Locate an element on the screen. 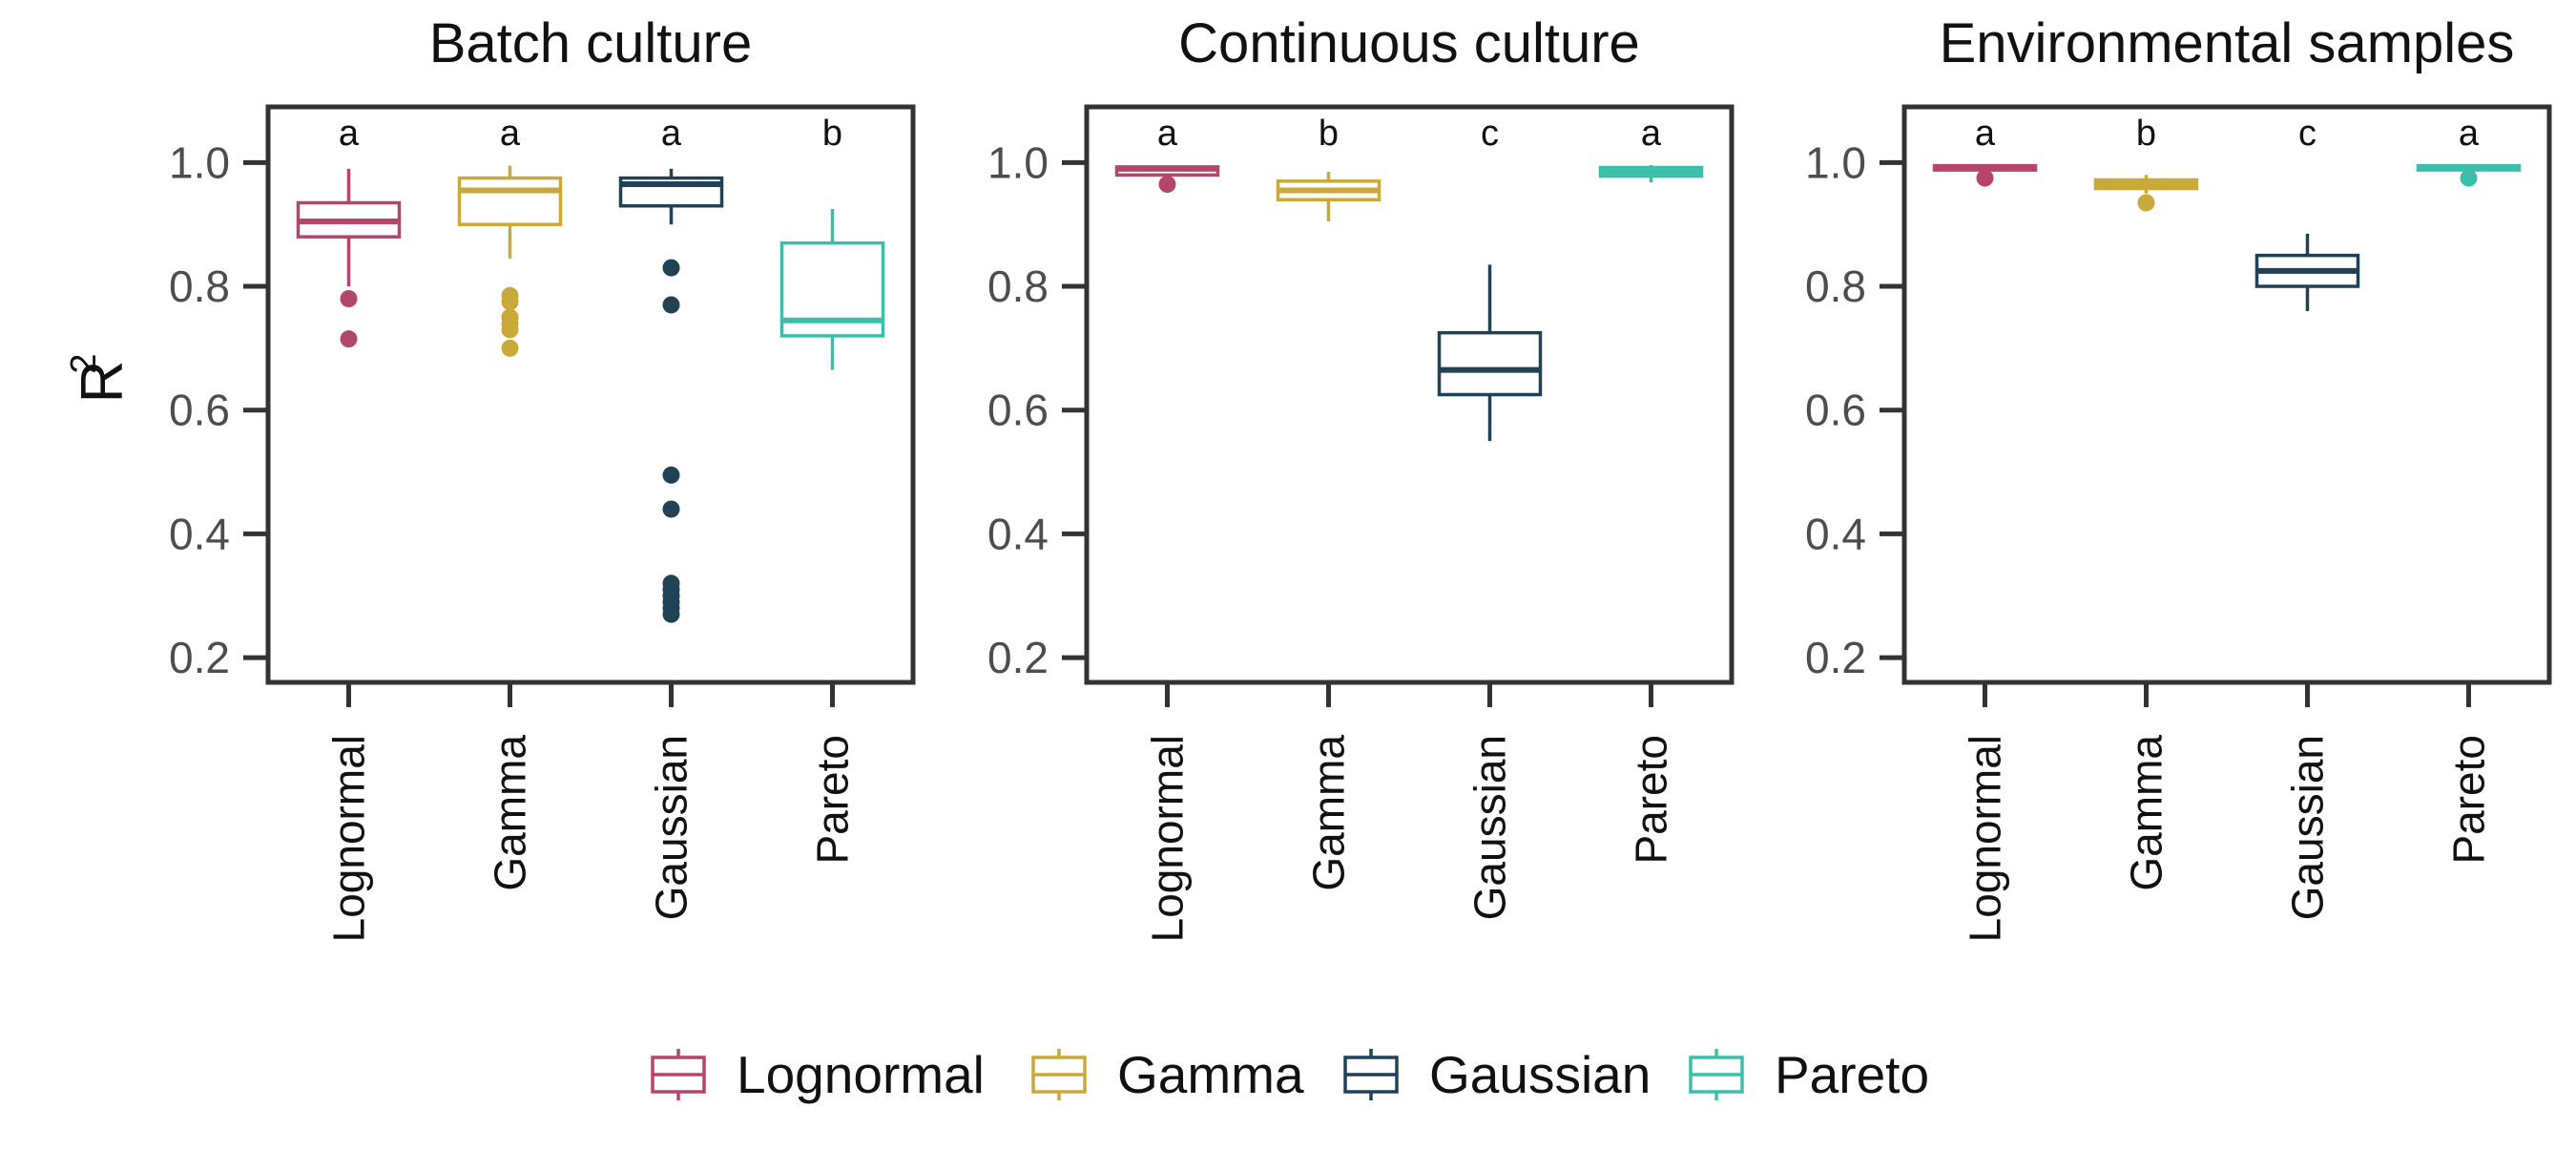 This screenshot has height=1150, width=2576. legend-item-gaussian-label: Gaussian is located at coordinates (1540, 1074).